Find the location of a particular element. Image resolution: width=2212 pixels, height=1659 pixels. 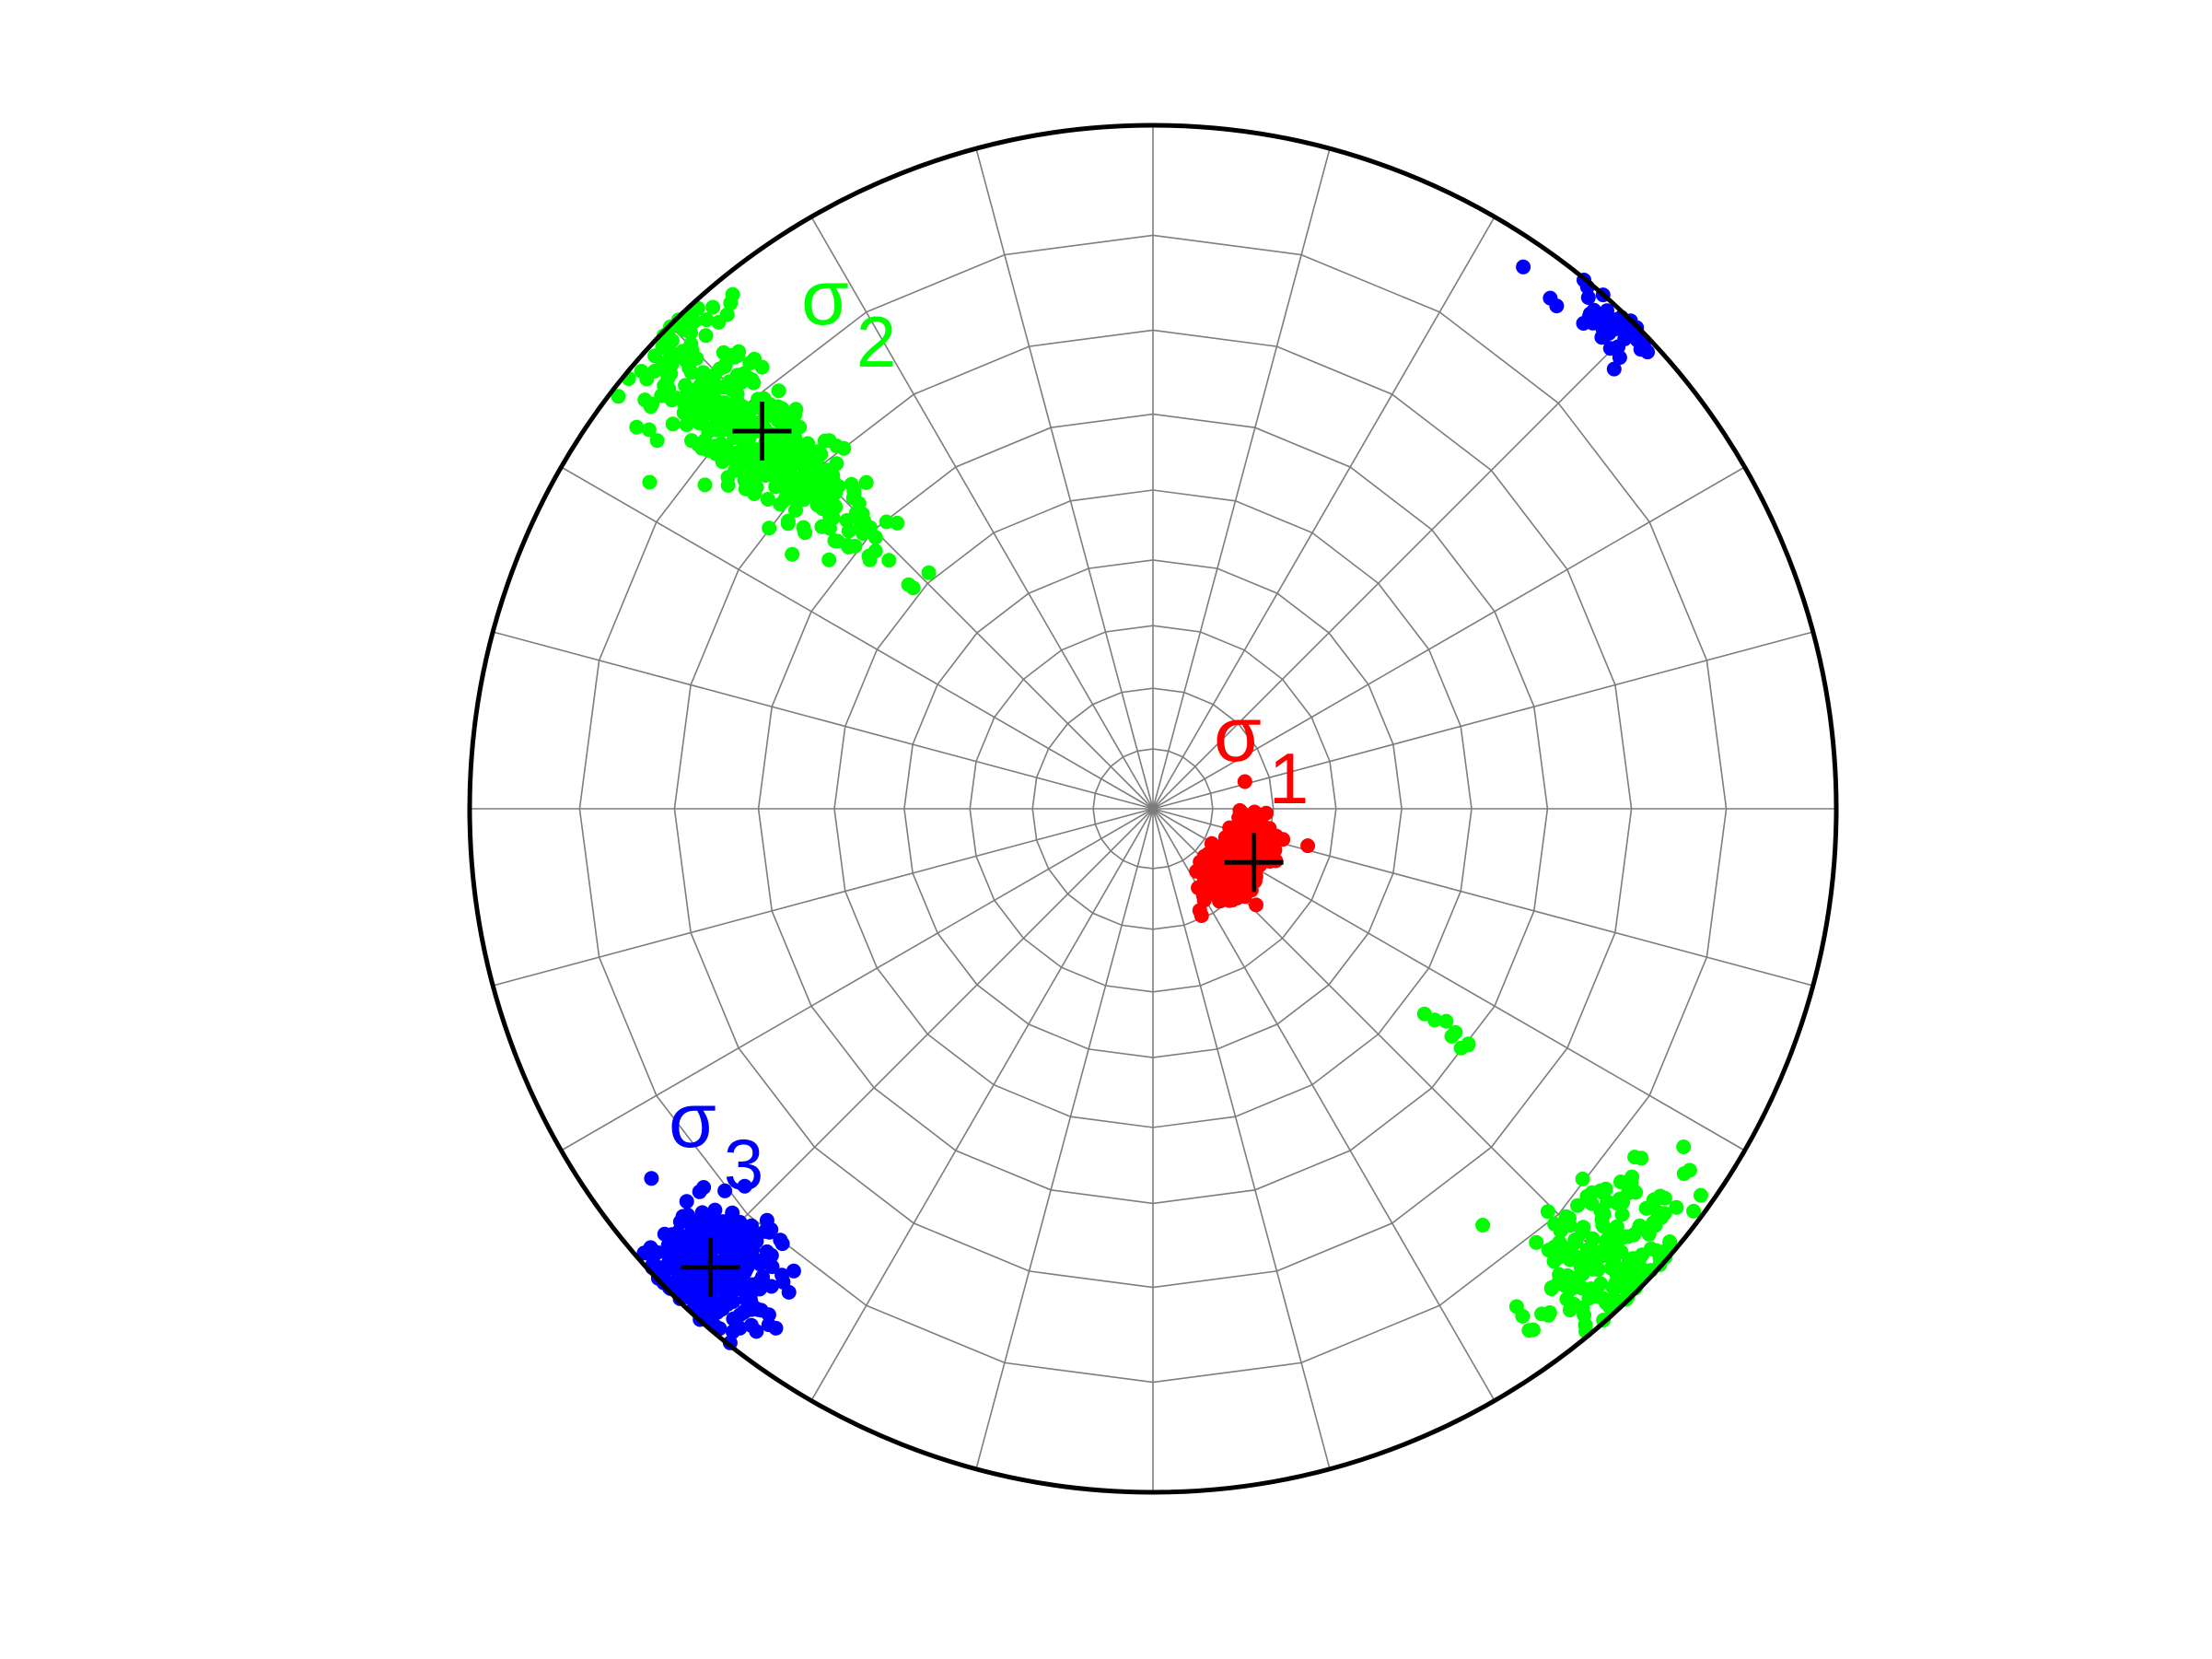

sigma3-mean-cross is located at coordinates (711, 1267).